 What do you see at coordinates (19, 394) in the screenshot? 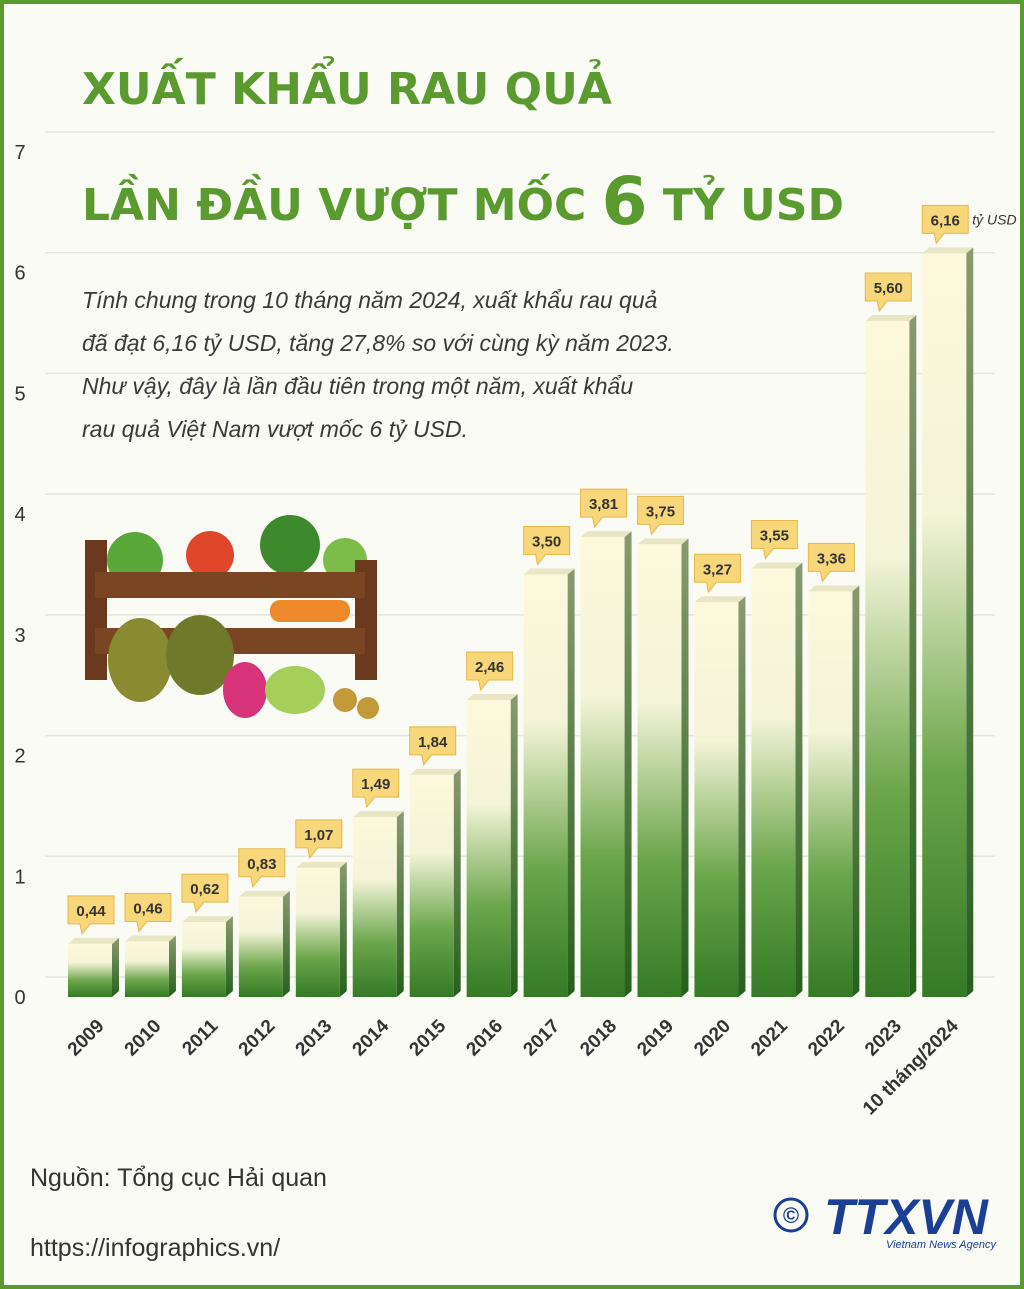
I see `y-tick-label: 5` at bounding box center [19, 394].